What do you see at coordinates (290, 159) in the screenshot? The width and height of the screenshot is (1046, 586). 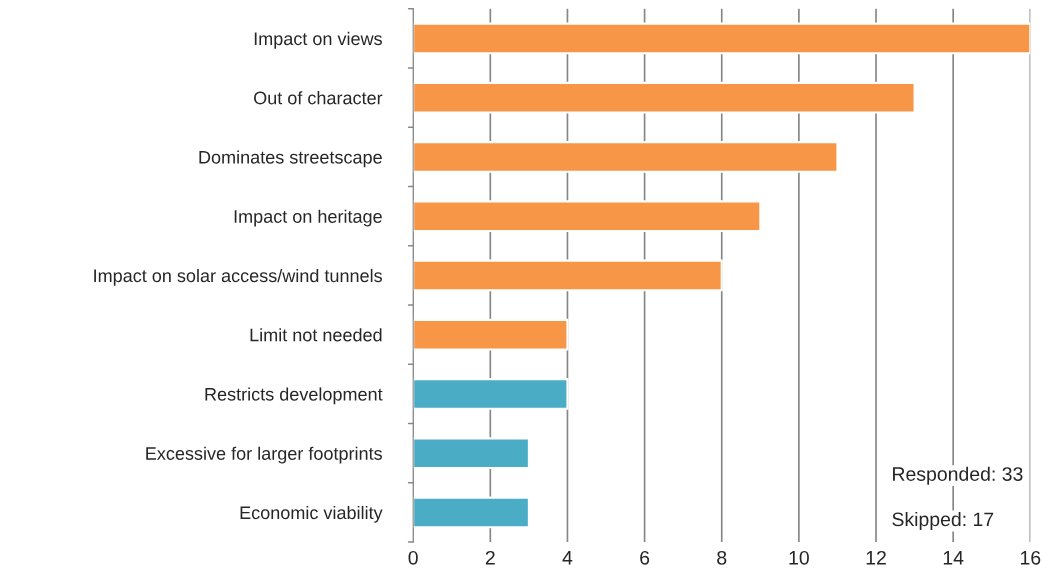 I see `y-tick-label: Dominates streetscape` at bounding box center [290, 159].